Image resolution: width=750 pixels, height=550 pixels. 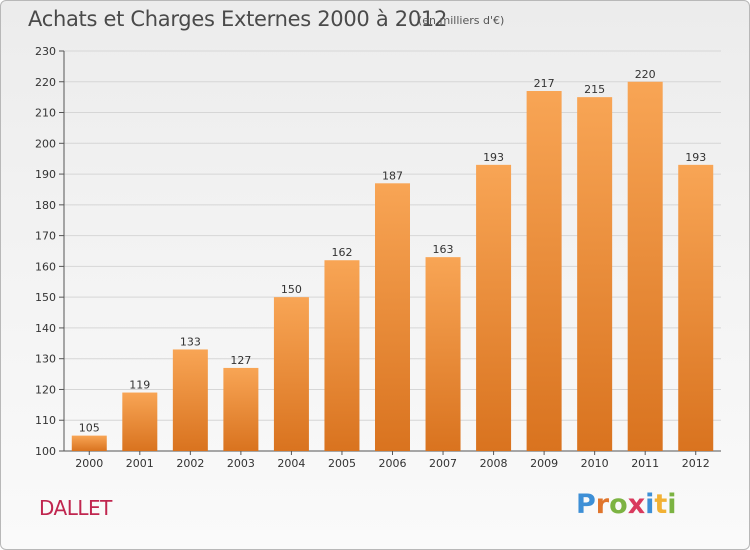 I want to click on data-label: 215, so click(x=594, y=89).